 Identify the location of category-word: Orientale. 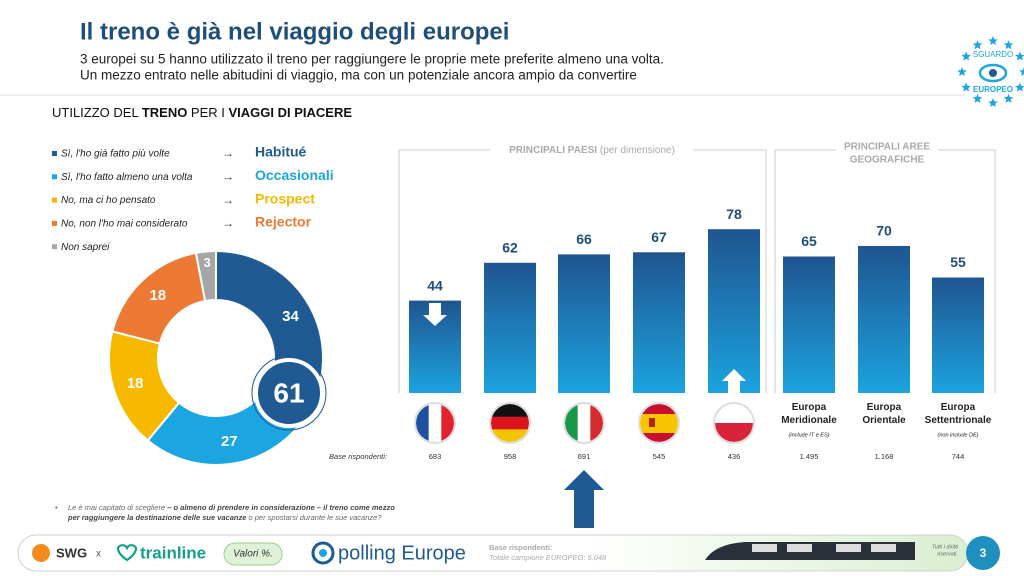
(884, 420).